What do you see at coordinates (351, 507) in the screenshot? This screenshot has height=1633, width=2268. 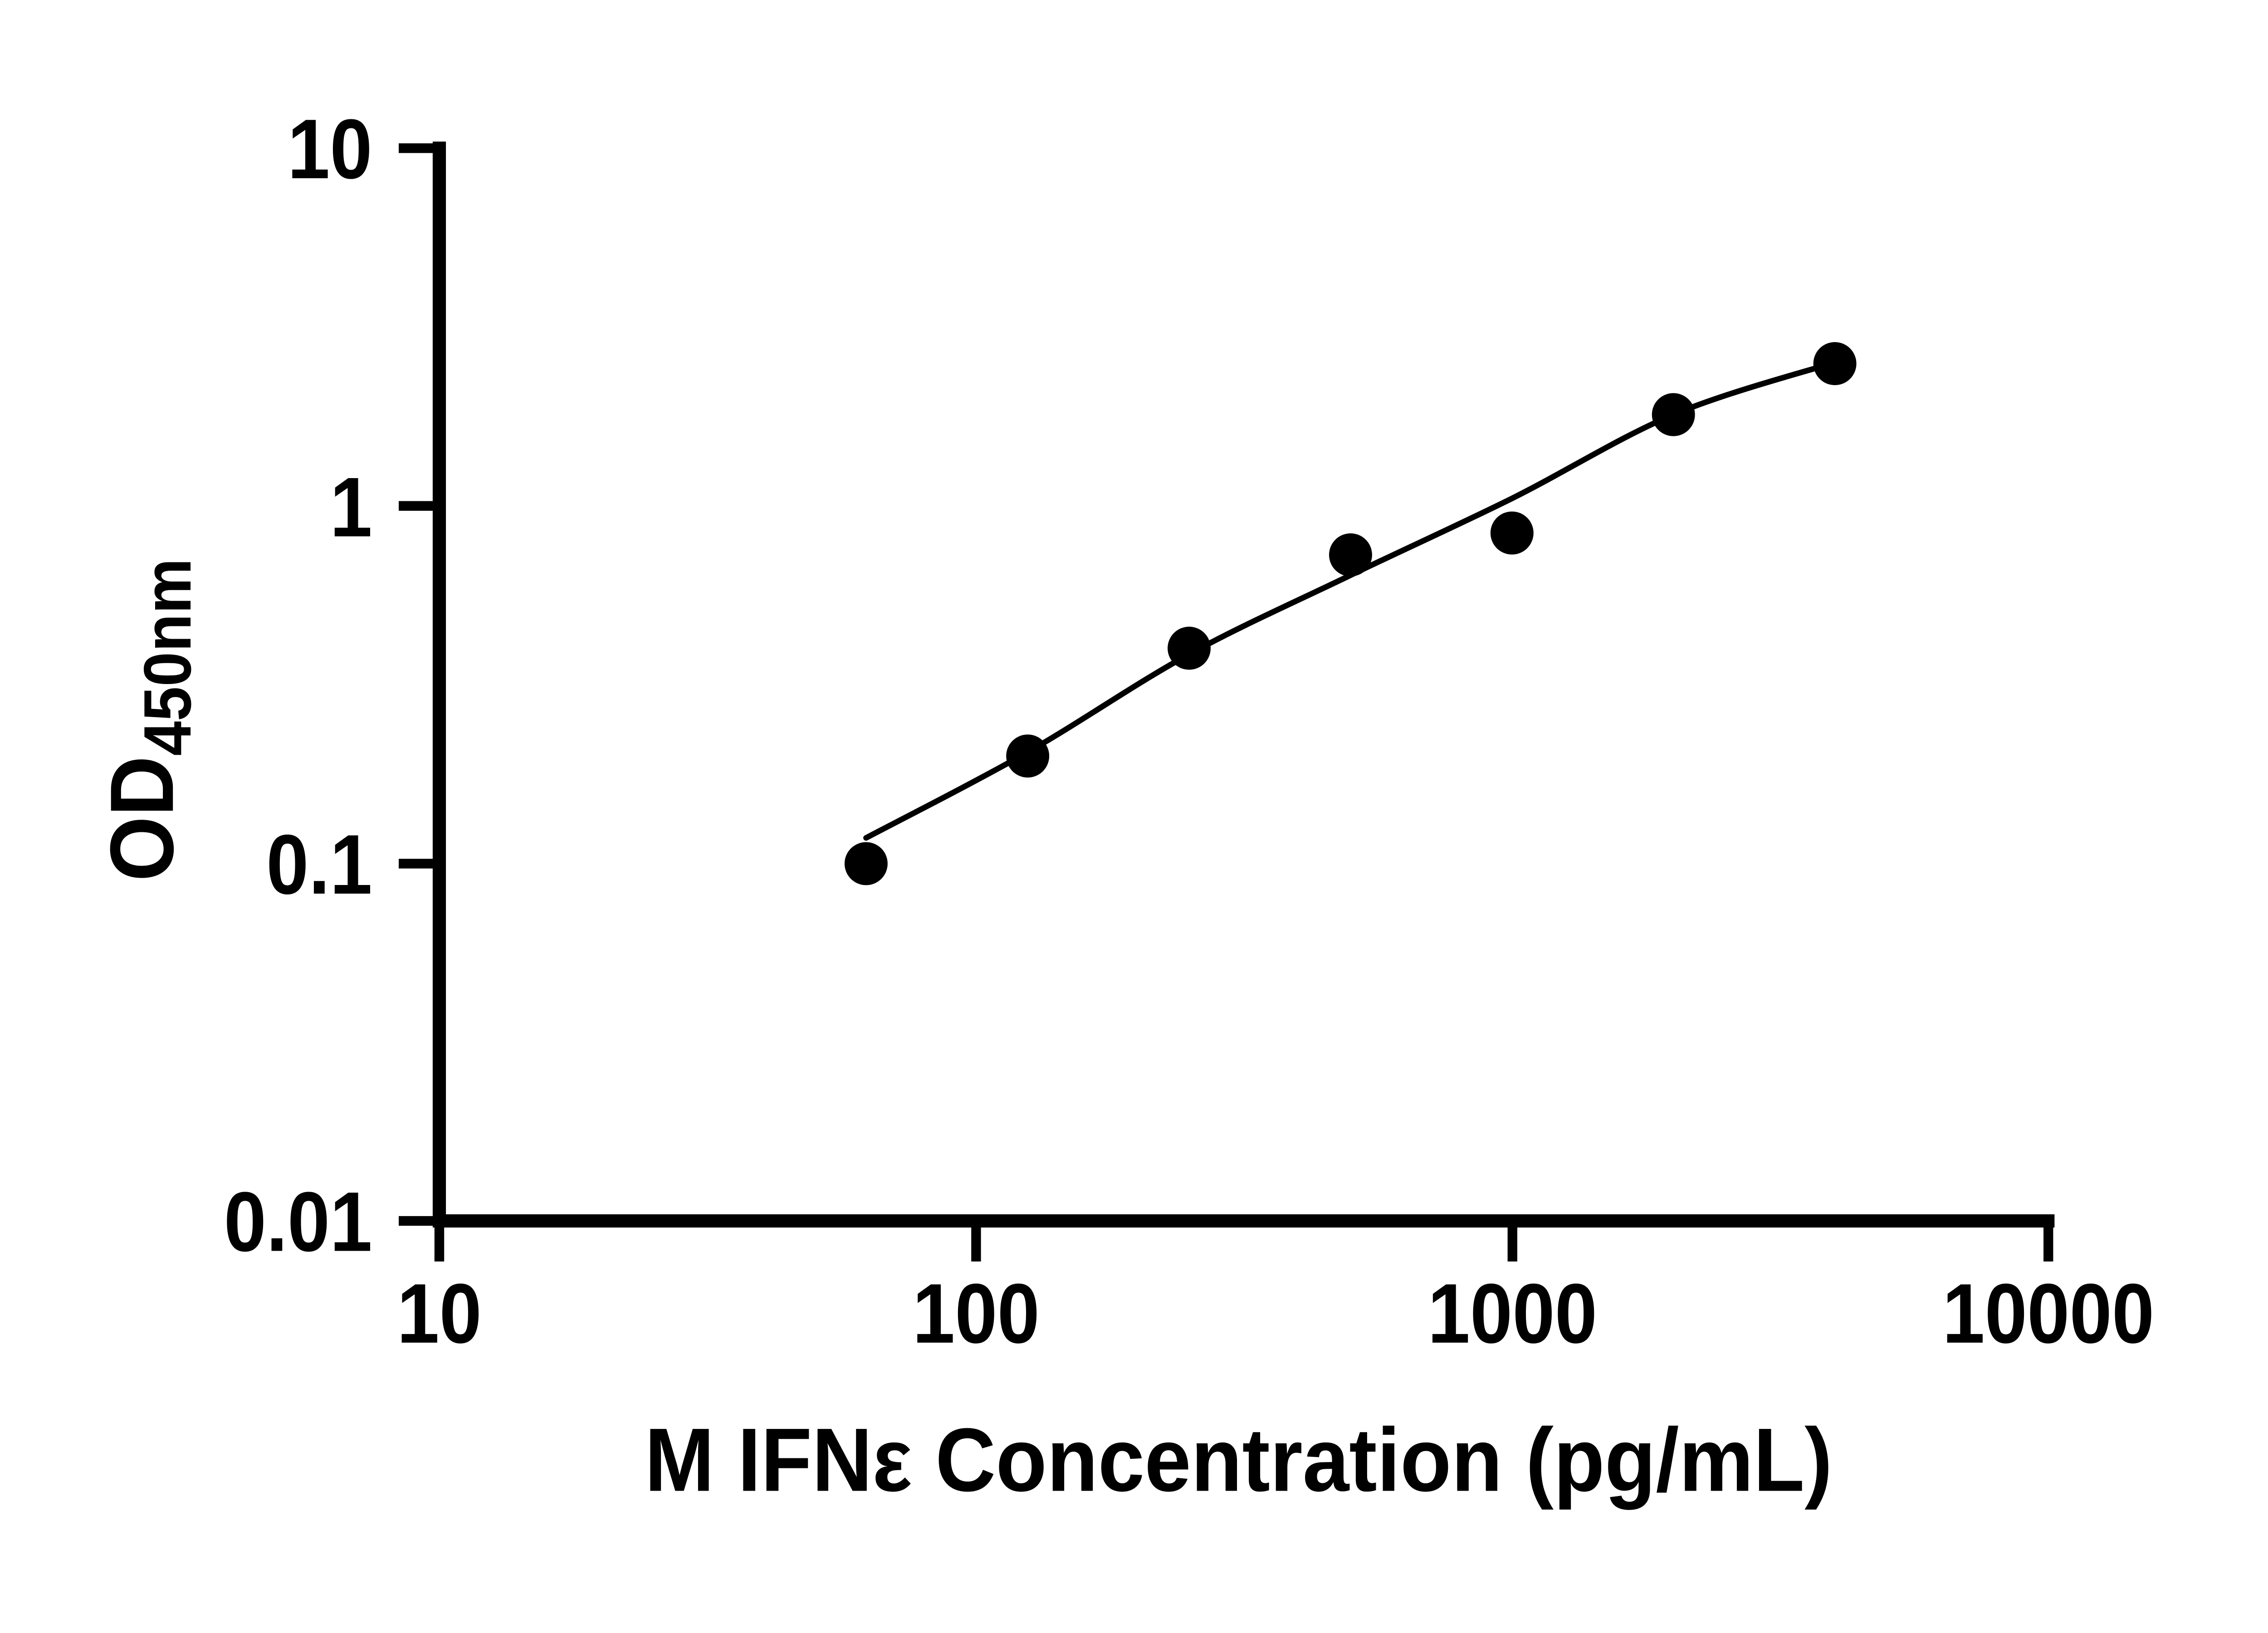 I see `y-tick-label-1: 1` at bounding box center [351, 507].